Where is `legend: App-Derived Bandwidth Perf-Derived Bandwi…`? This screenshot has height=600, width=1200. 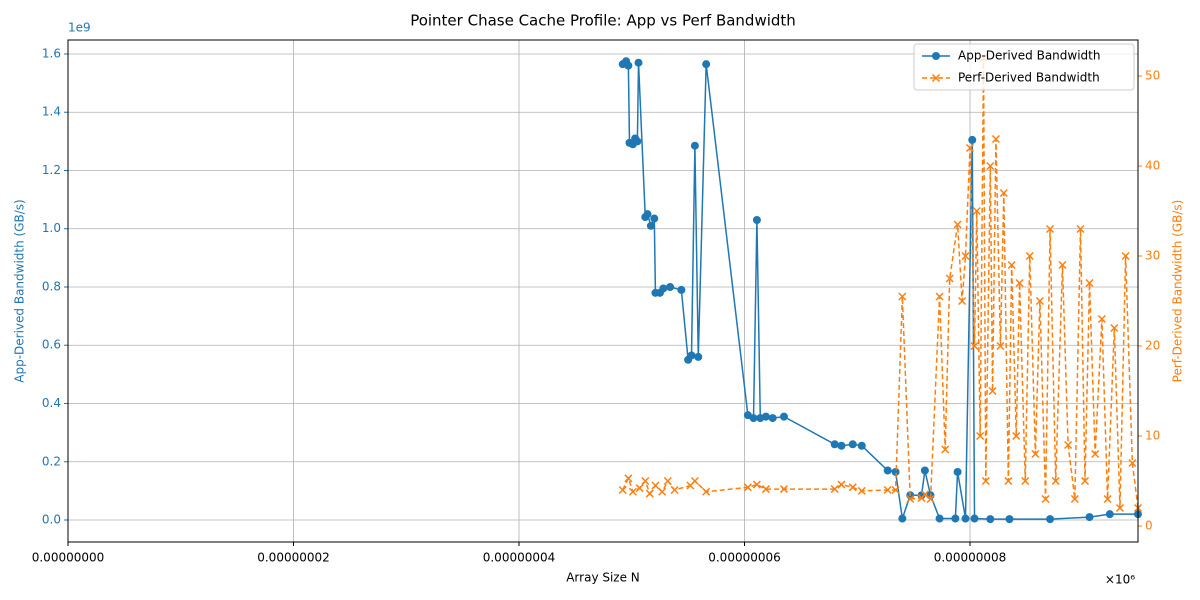 legend: App-Derived Bandwidth Perf-Derived Bandwi… is located at coordinates (1024, 67).